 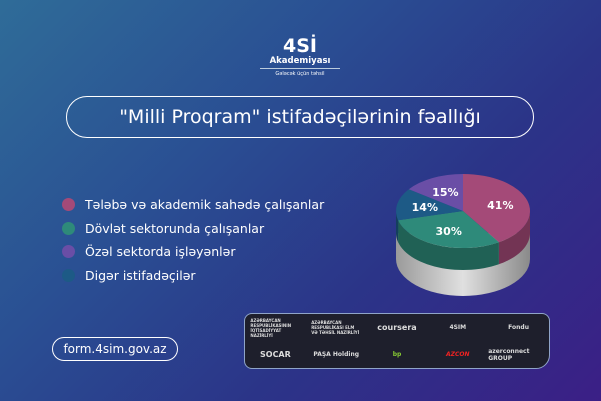 I want to click on legend-label: Dövlət sektorunda çalışanlar, so click(x=175, y=228).